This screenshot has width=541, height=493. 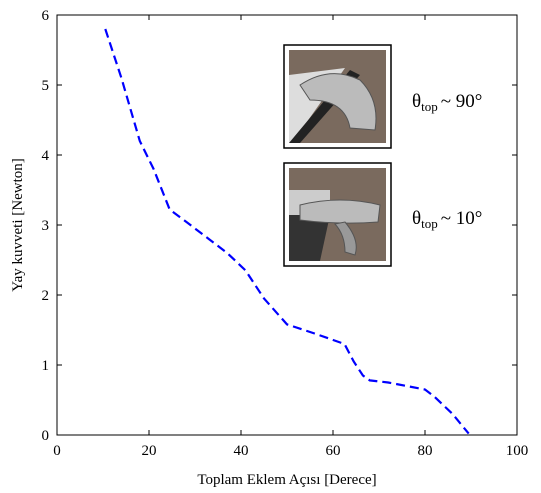 What do you see at coordinates (46, 366) in the screenshot?
I see `y-tick-label: 1` at bounding box center [46, 366].